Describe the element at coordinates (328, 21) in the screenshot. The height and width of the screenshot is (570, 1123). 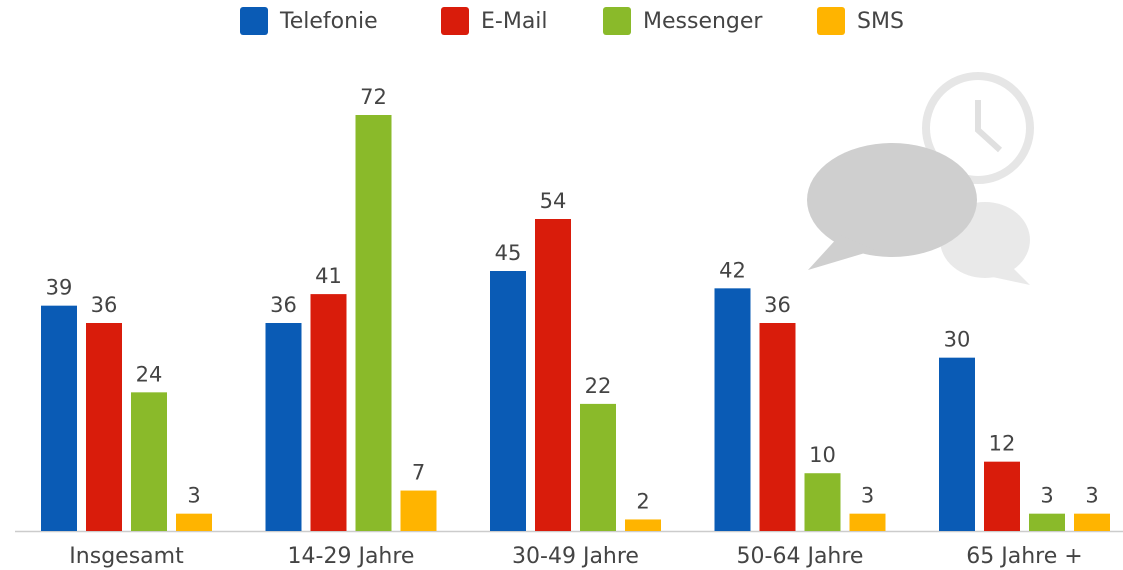
I see `legend-label: Telefonie` at that location.